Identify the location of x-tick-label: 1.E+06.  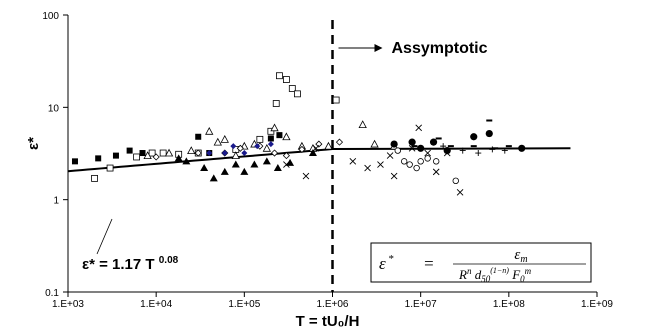
(333, 304).